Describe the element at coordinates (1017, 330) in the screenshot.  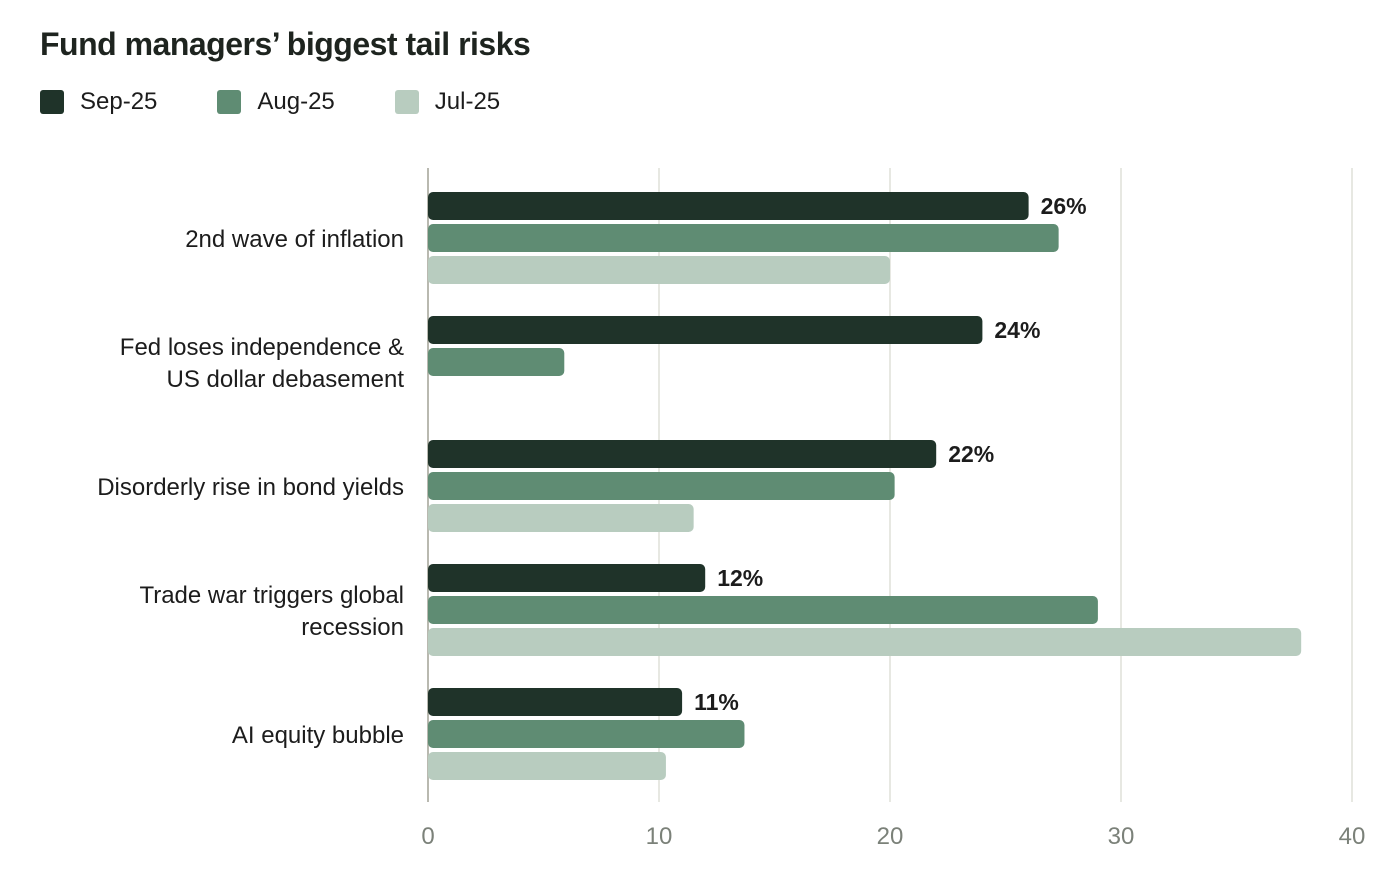
I see `data-label: 24%` at that location.